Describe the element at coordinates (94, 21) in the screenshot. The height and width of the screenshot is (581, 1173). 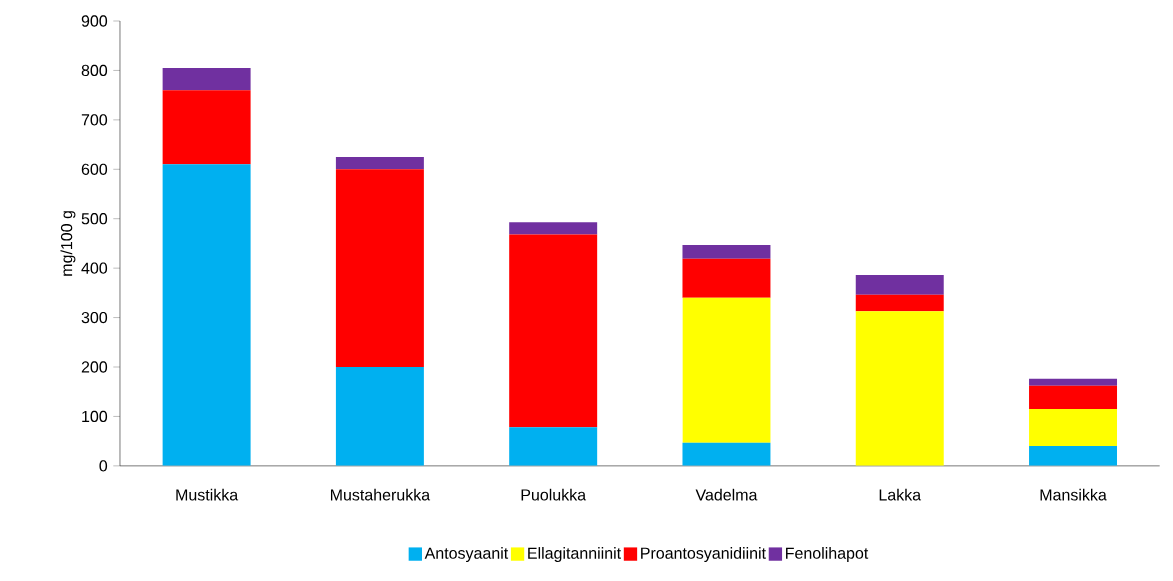
I see `y-tick-label: 900` at that location.